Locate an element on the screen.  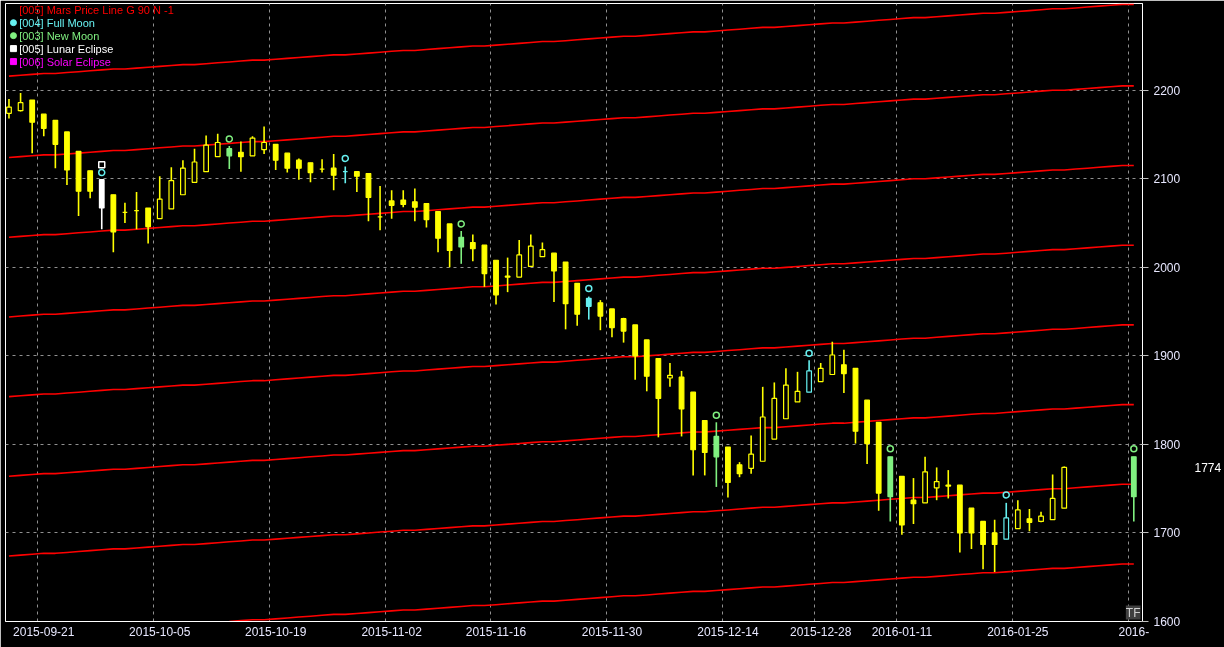
annotation: TF is located at coordinates (1133, 612).